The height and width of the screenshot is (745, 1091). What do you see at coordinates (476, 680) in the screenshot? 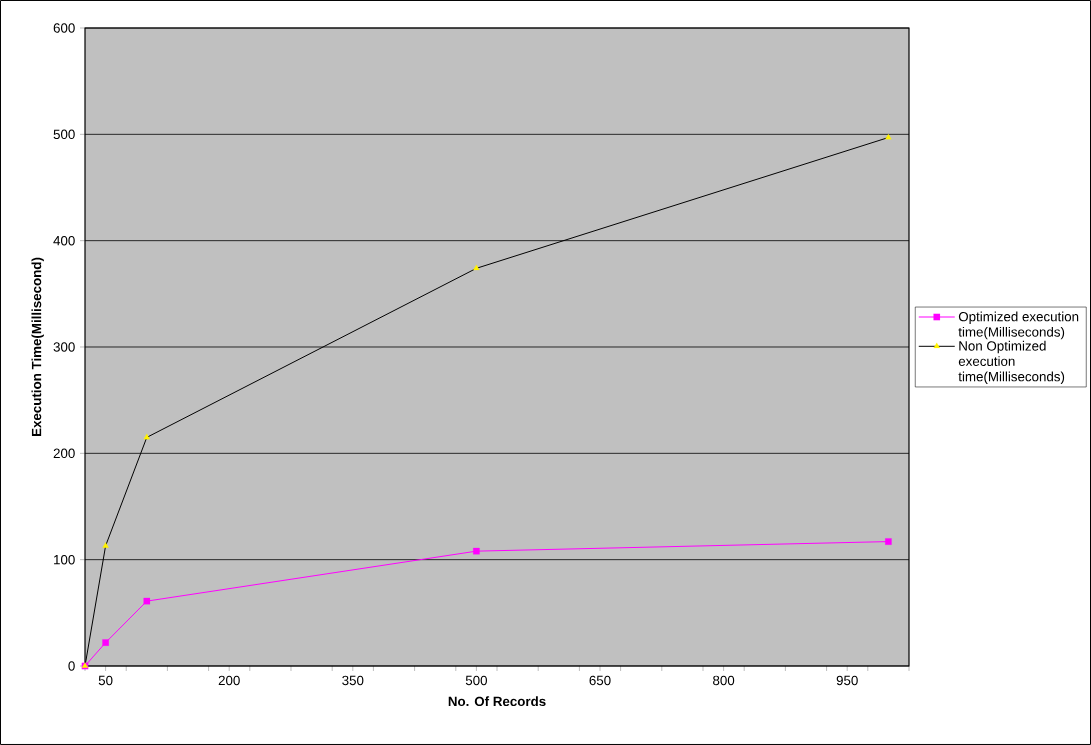
I see `x-tick-label: 500` at bounding box center [476, 680].